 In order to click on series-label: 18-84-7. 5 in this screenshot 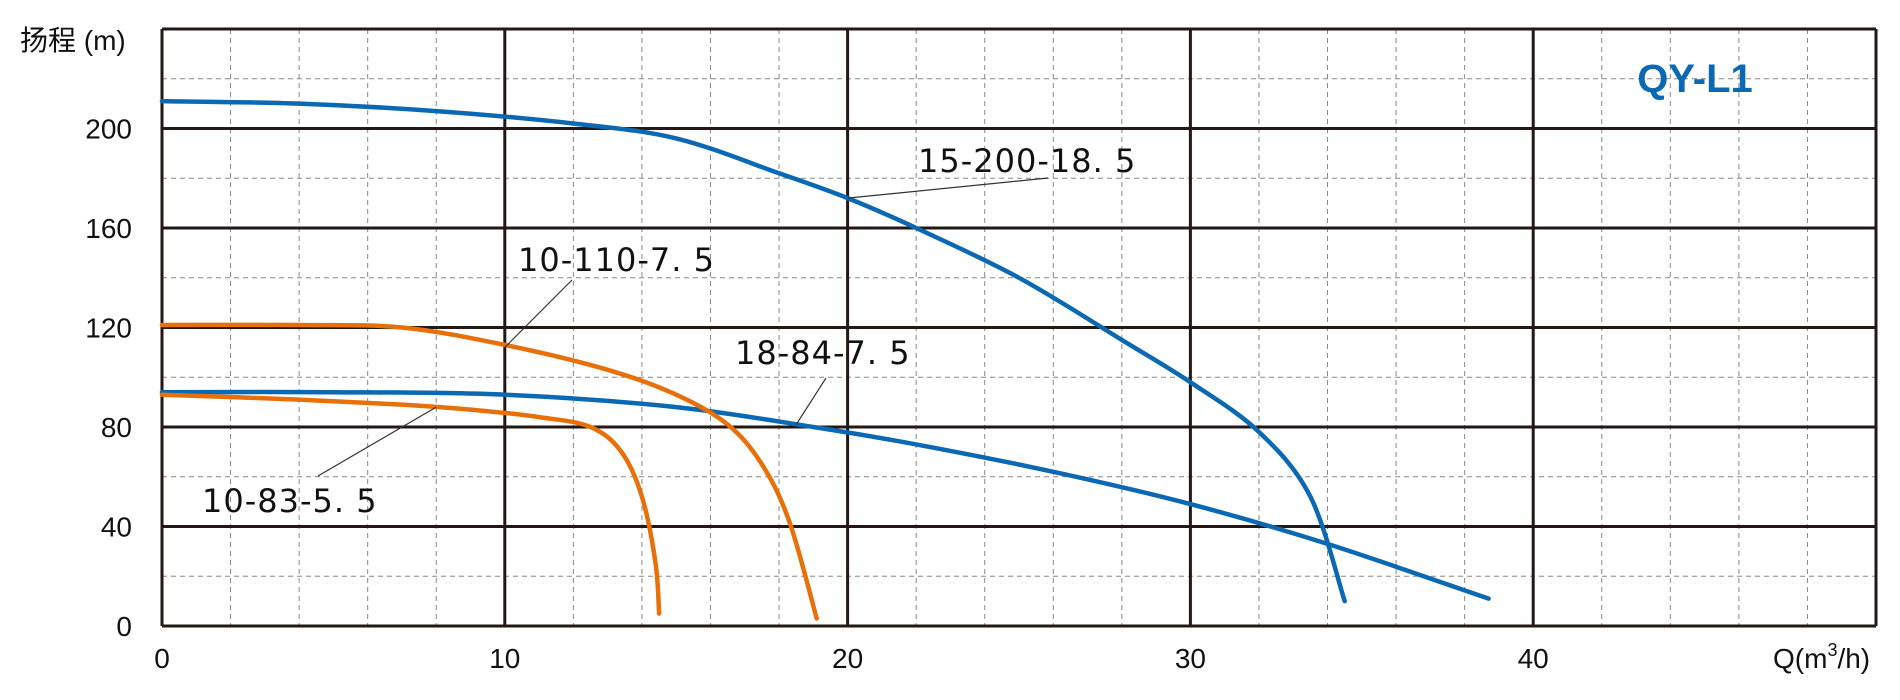, I will do `click(823, 353)`.